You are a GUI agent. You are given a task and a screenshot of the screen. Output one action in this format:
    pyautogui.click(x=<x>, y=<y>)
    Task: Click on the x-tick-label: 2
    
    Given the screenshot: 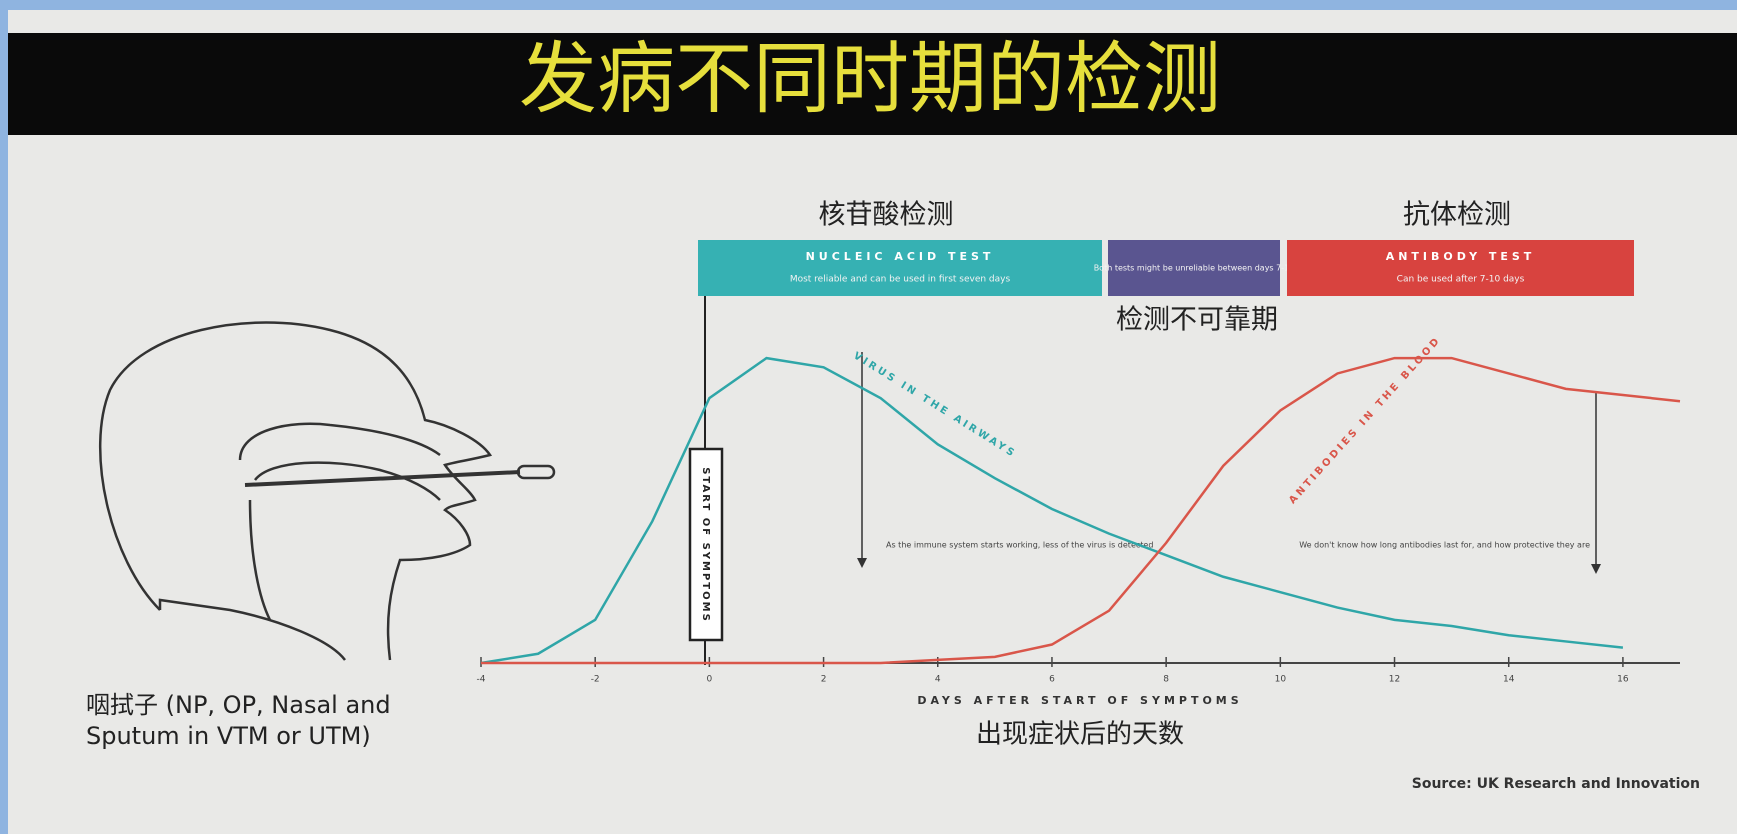 What is the action you would take?
    pyautogui.click(x=824, y=680)
    